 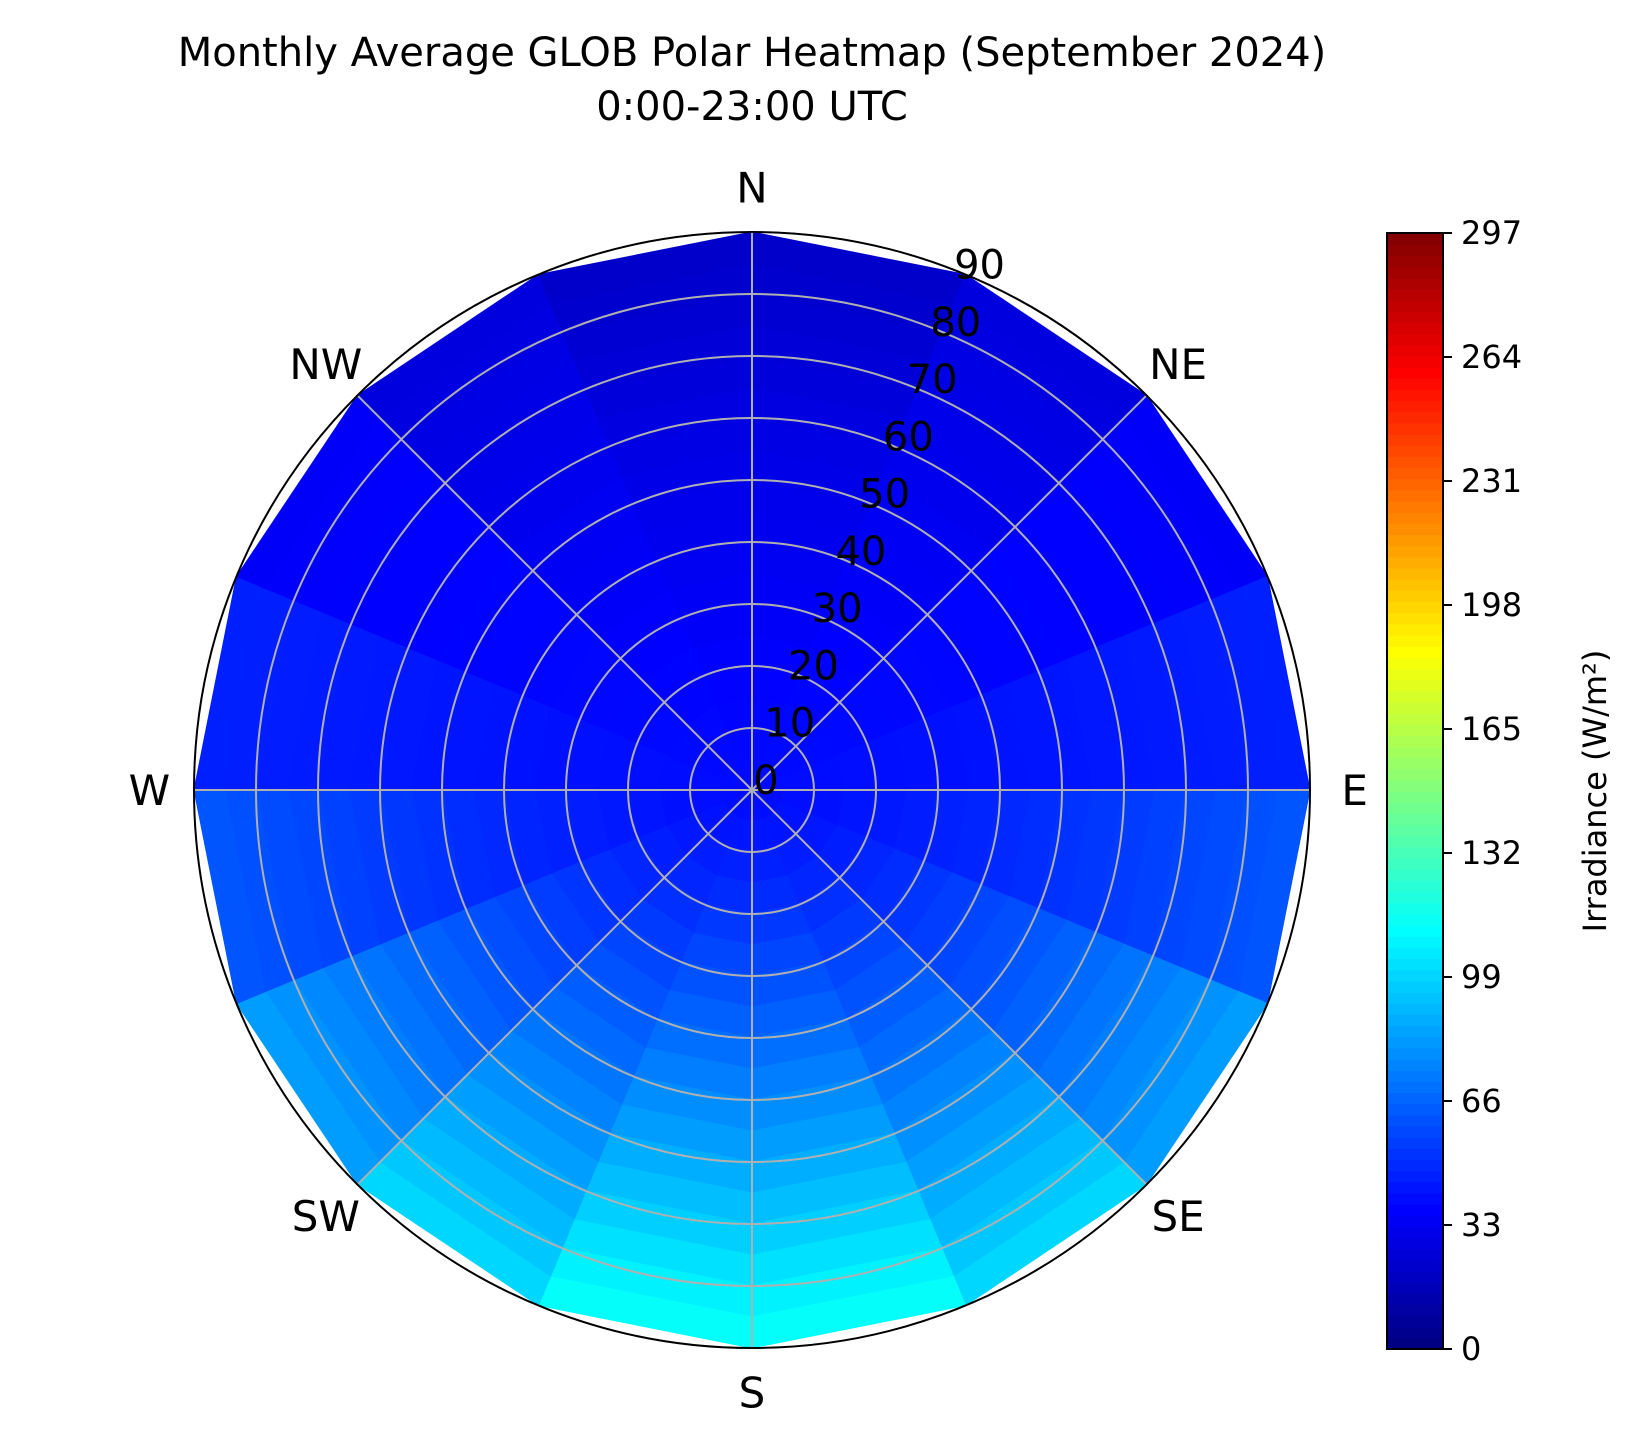 What do you see at coordinates (1178, 364) in the screenshot?
I see `direction-label: NE` at bounding box center [1178, 364].